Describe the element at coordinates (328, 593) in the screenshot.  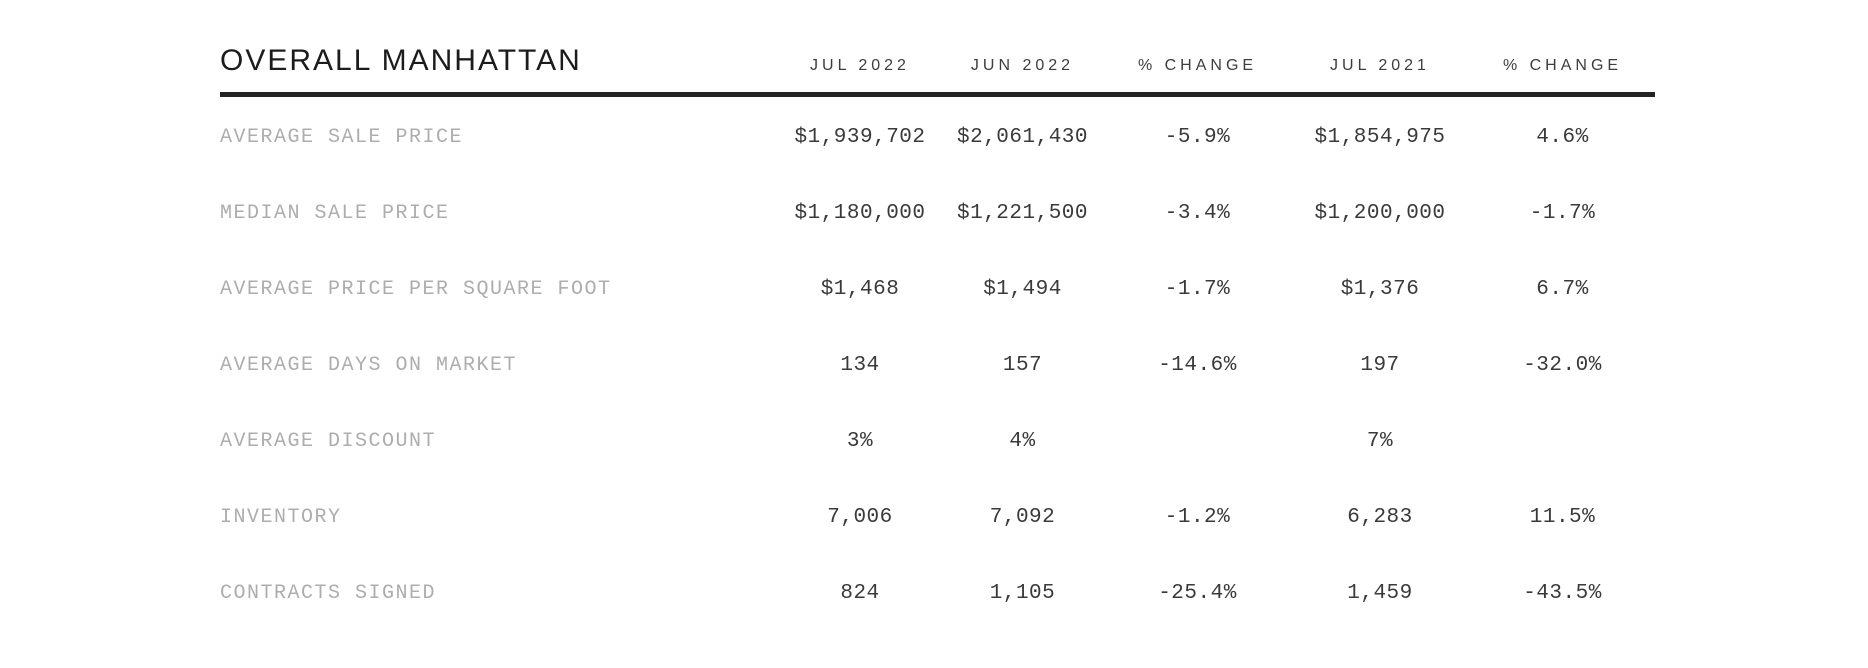
I see `row-label: CONTRACTS SIGNED` at that location.